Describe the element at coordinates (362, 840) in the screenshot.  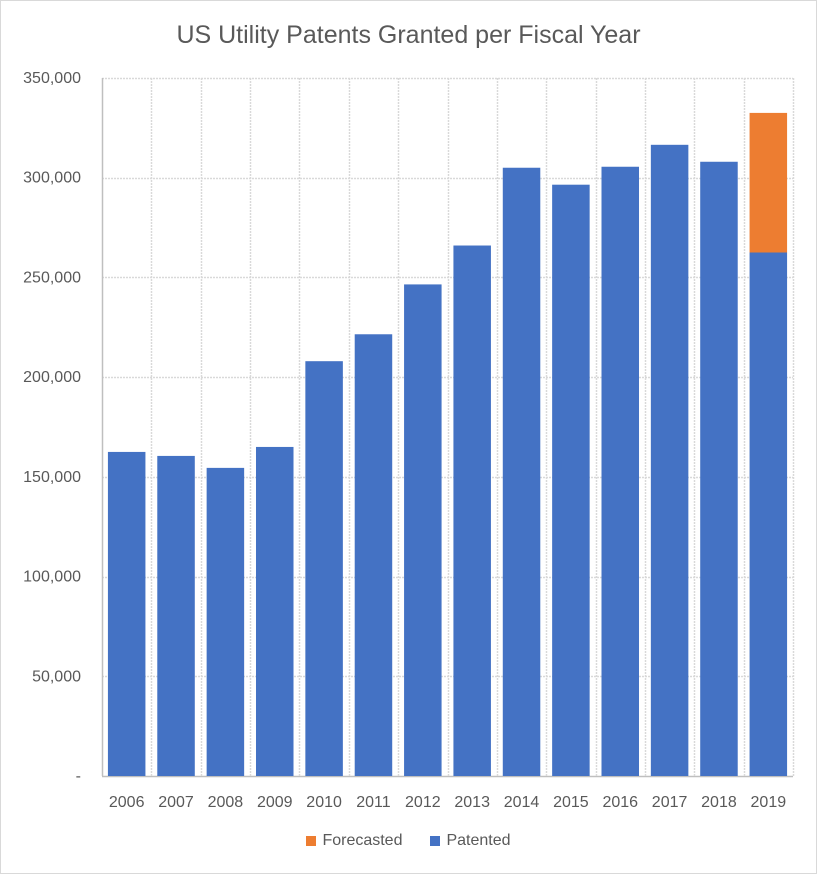
I see `legend-label-forecasted: Forecasted` at that location.